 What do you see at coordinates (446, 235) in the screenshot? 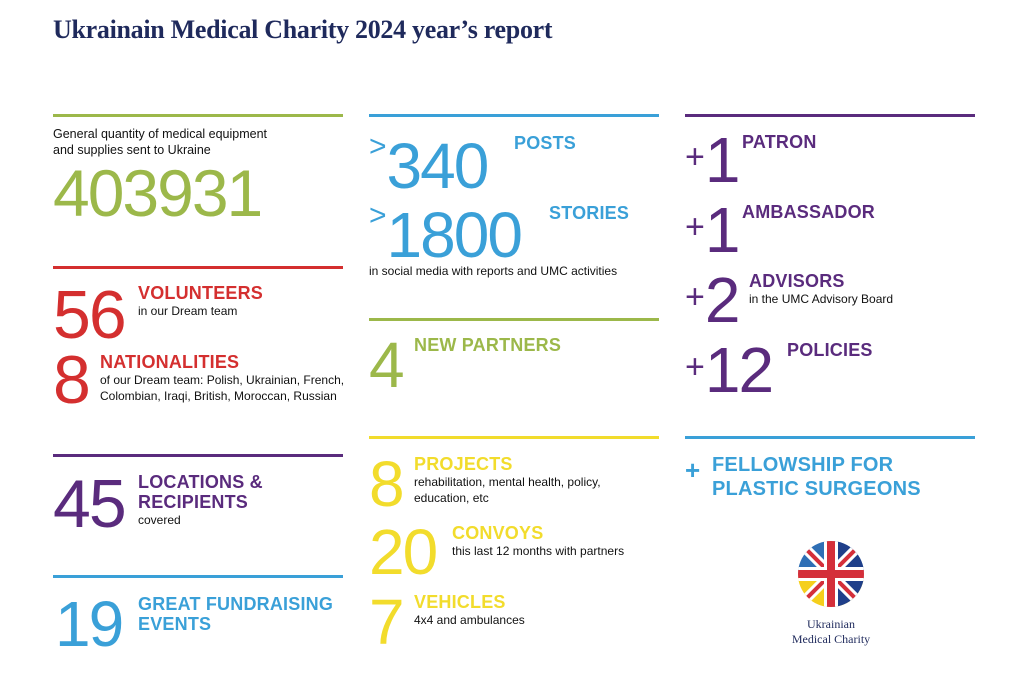
I see `stories-value: >1800` at bounding box center [446, 235].